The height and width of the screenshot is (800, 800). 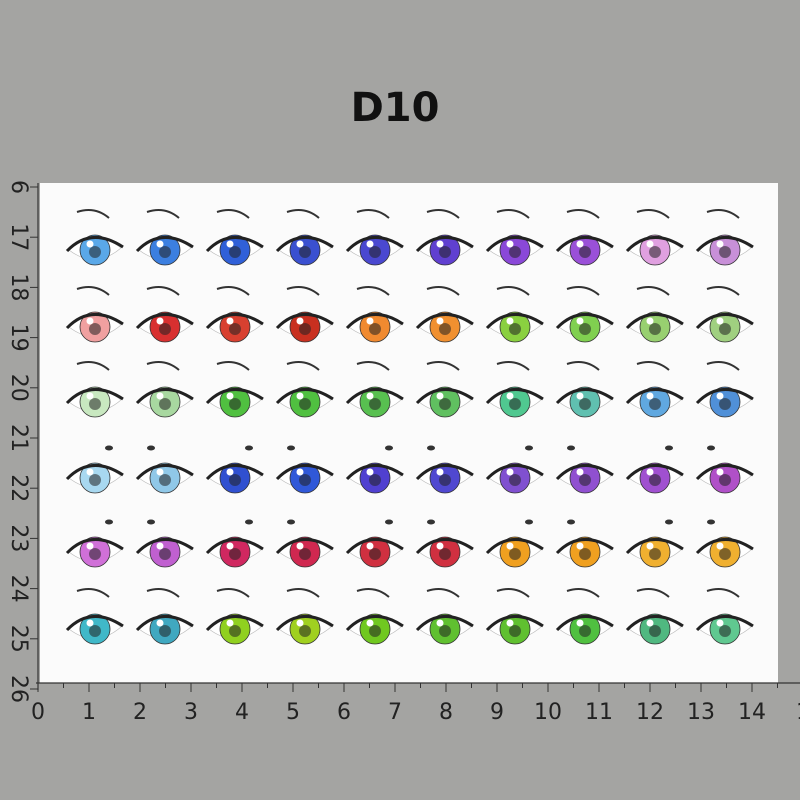 I want to click on ruler-label: 12, so click(x=650, y=712).